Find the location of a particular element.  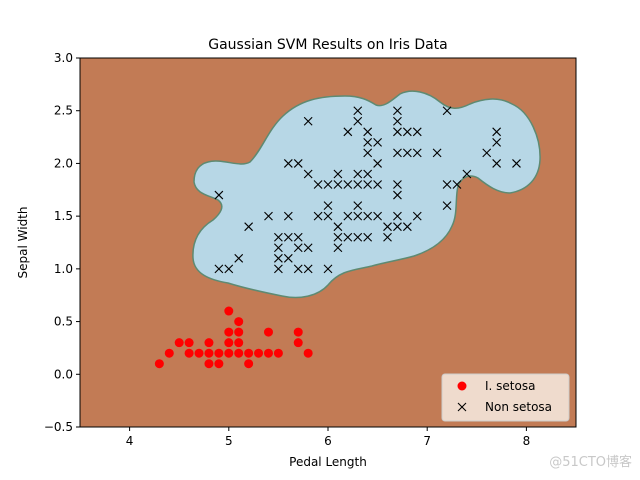

x-tick-label: 5 is located at coordinates (229, 441).